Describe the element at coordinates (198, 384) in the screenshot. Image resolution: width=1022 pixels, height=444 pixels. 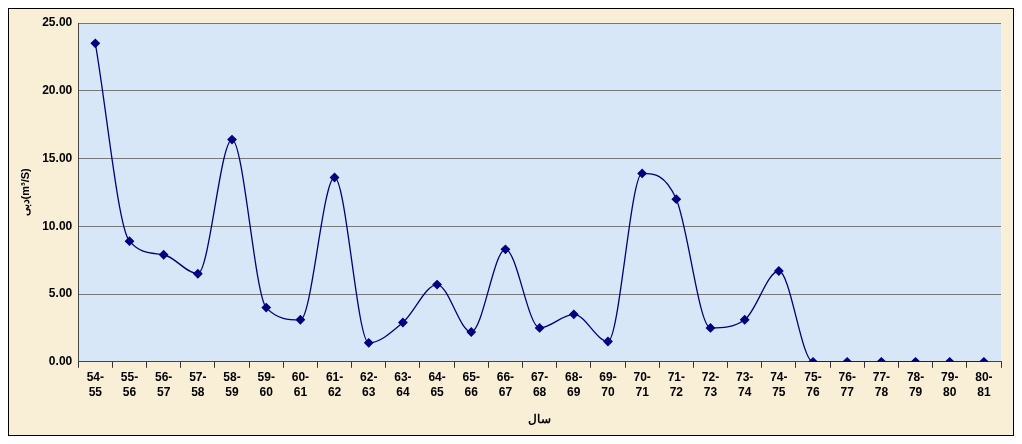
I see `x-tick-label: 57-58` at that location.